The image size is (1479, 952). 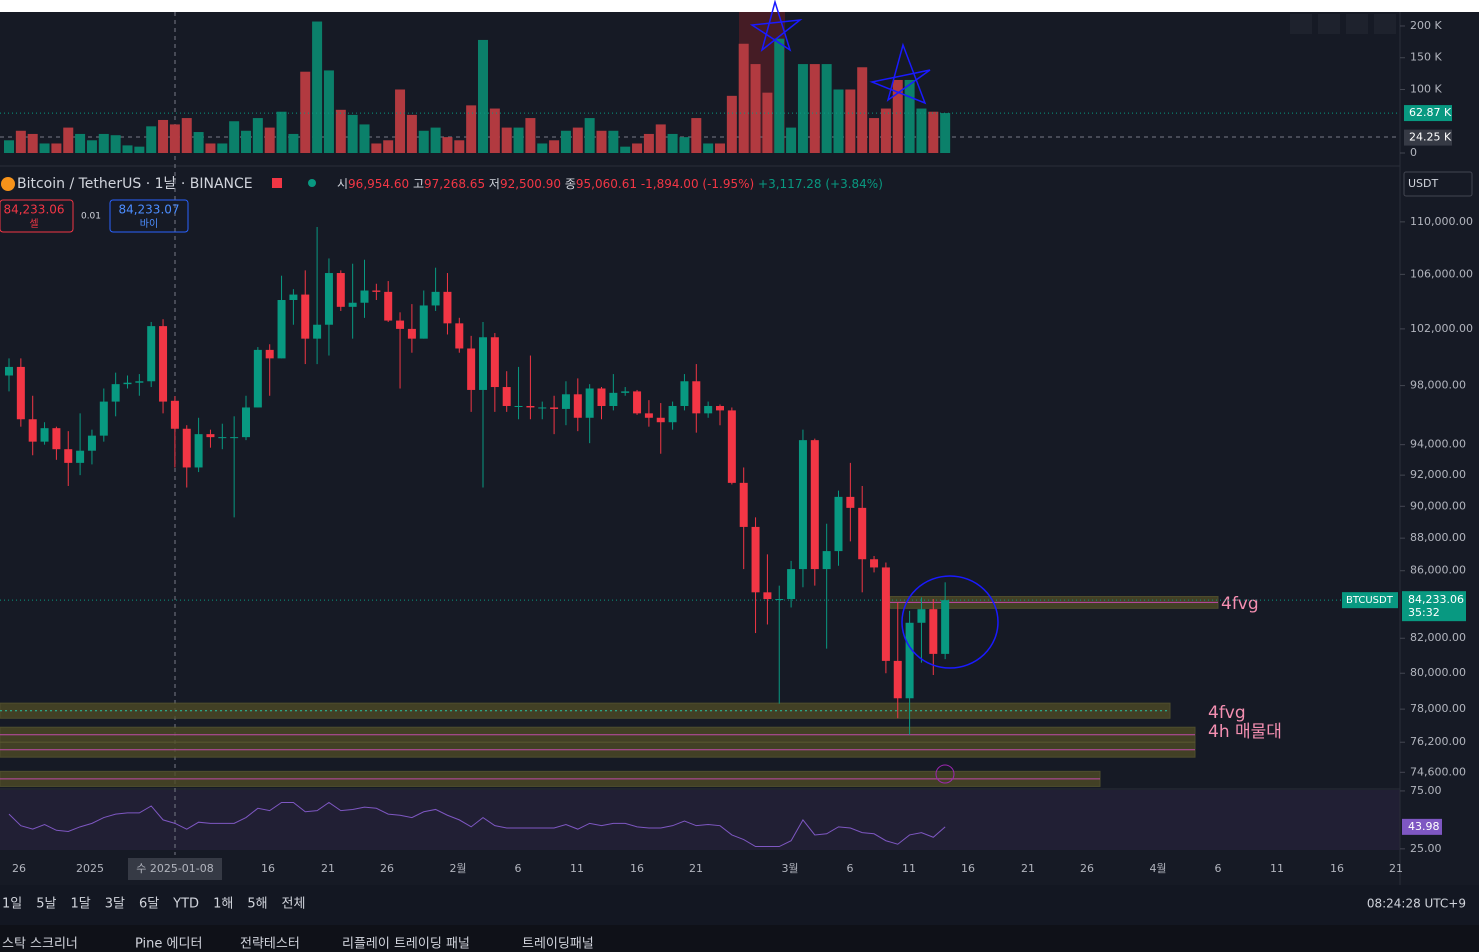 I want to click on x-tick-label: 21, so click(x=1028, y=868).